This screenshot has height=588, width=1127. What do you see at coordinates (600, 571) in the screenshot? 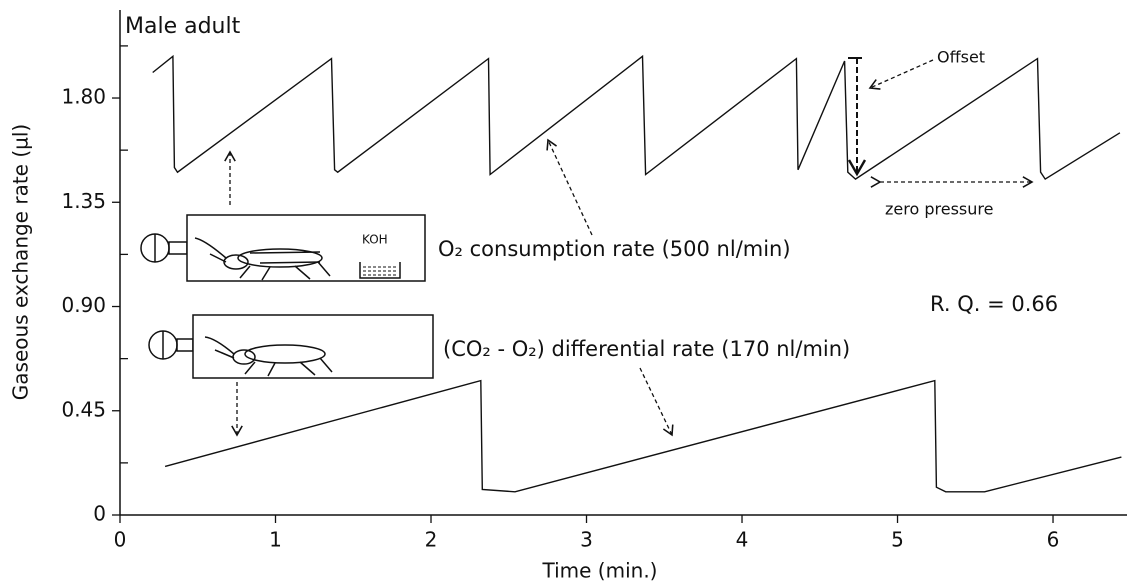
I see `x-axis-label: Time (min.)` at bounding box center [600, 571].